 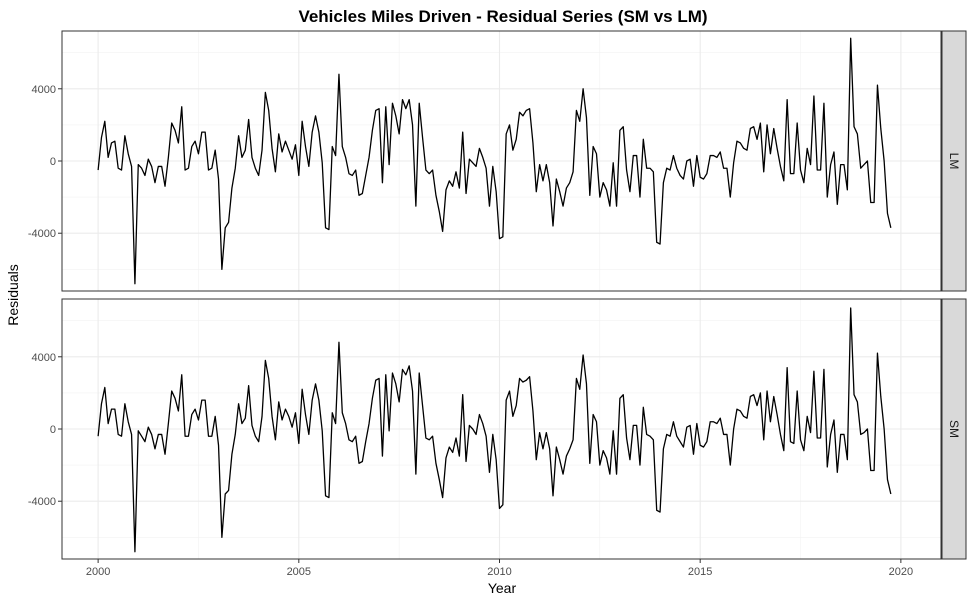 I want to click on x-axis: 2000 2005 2010 2015 2020, so click(x=499, y=568).